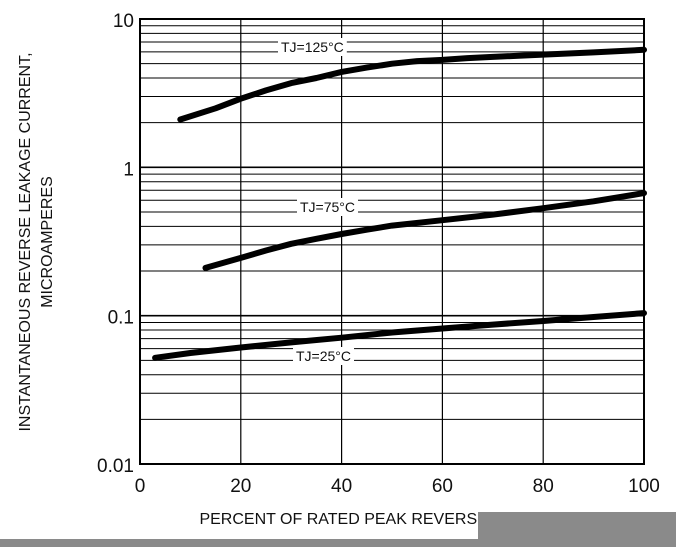  What do you see at coordinates (397, 486) in the screenshot?
I see `x-axis-ticks: 0 20 40 60 80 100` at bounding box center [397, 486].